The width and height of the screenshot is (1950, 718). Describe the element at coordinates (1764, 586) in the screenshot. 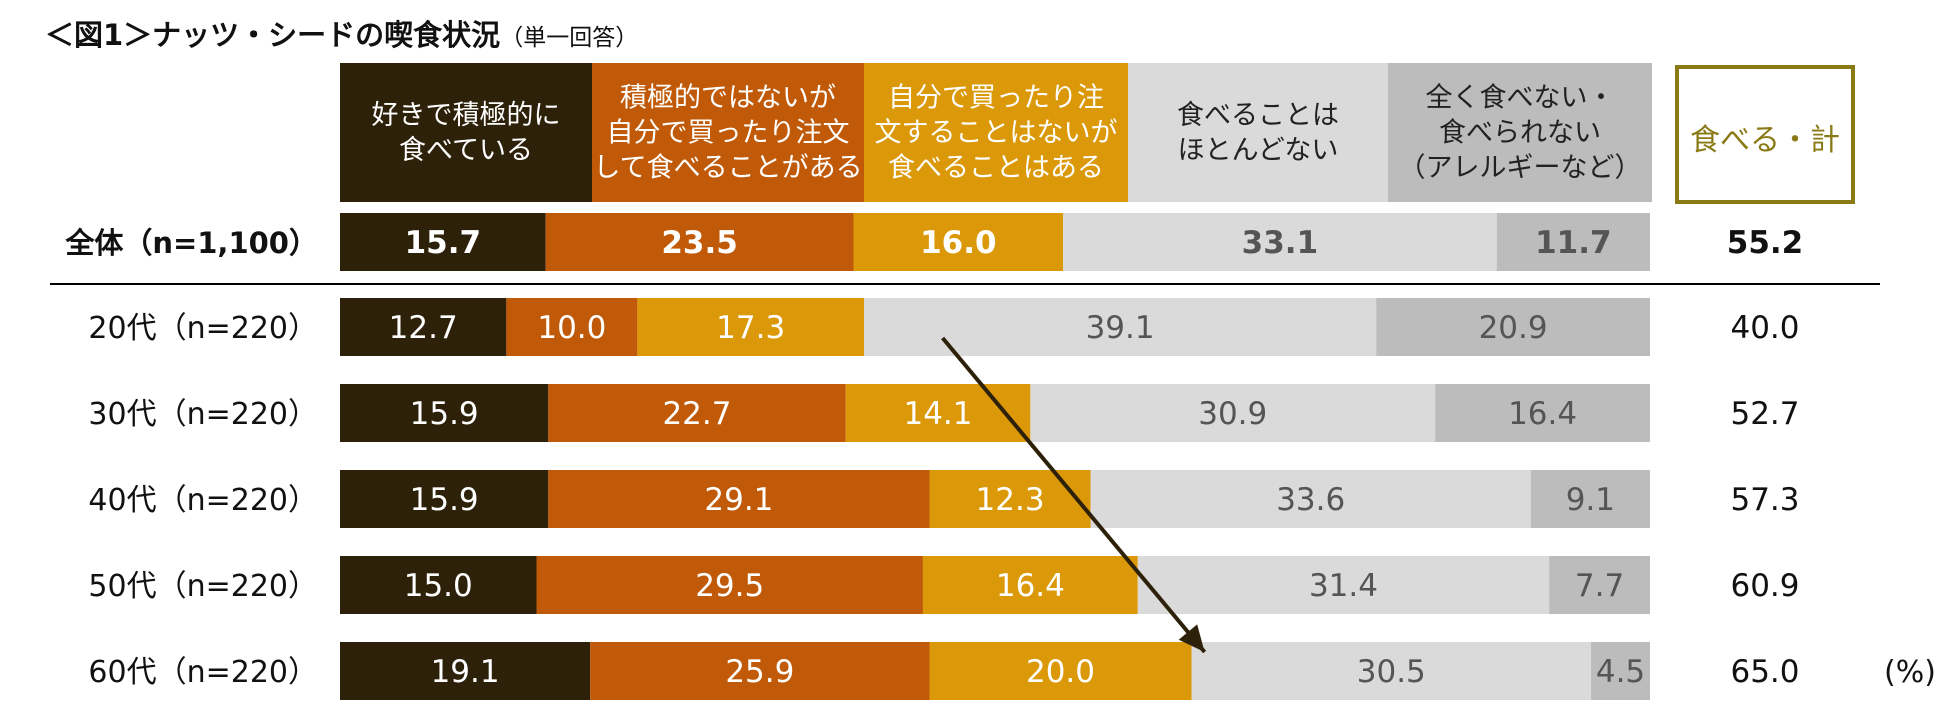

I see `total-value: 60.9` at that location.